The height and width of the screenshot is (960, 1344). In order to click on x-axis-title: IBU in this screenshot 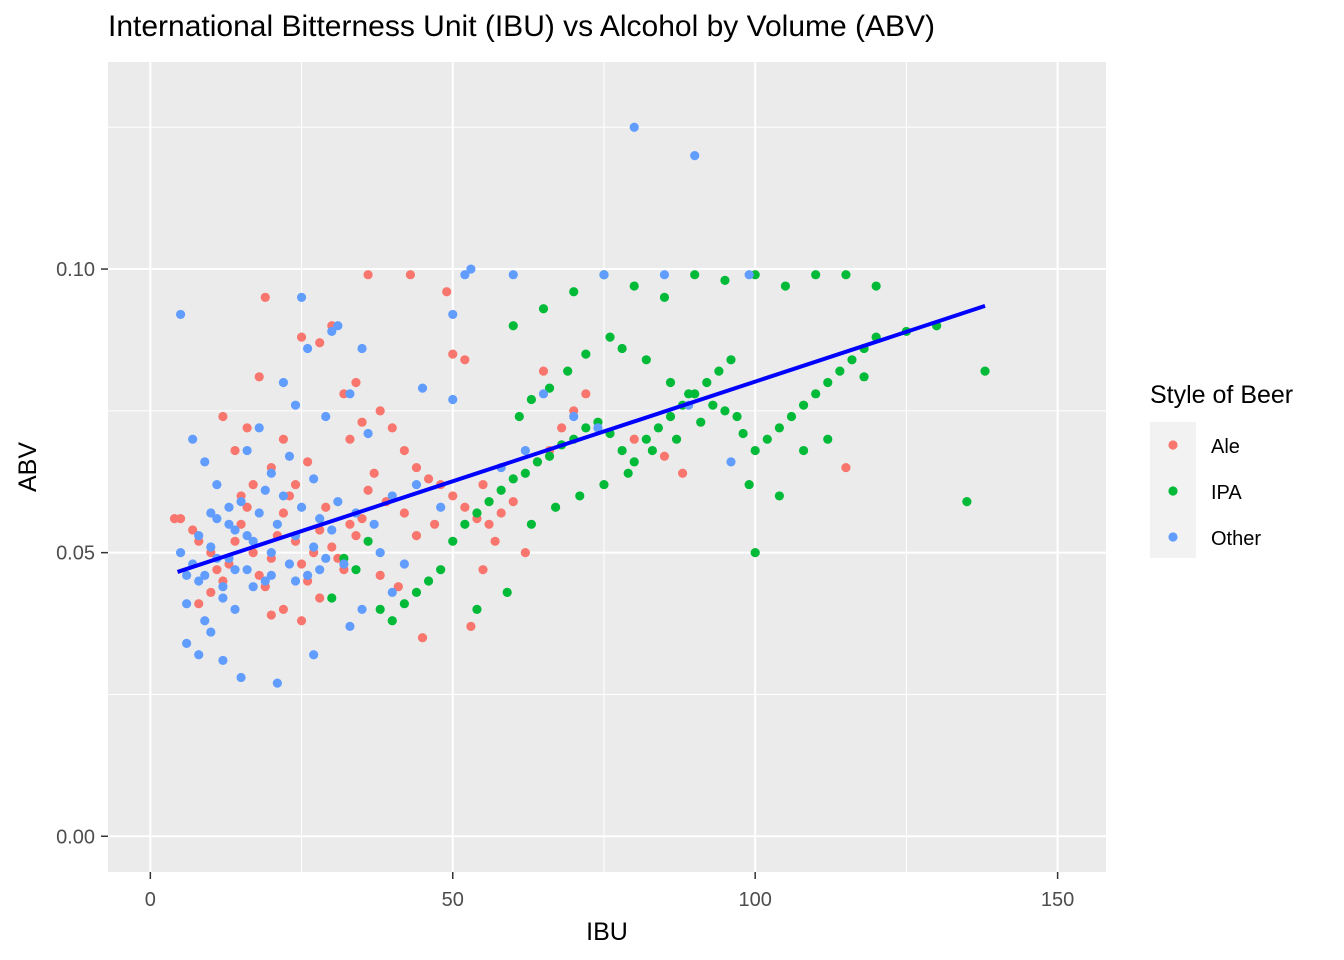, I will do `click(607, 932)`.